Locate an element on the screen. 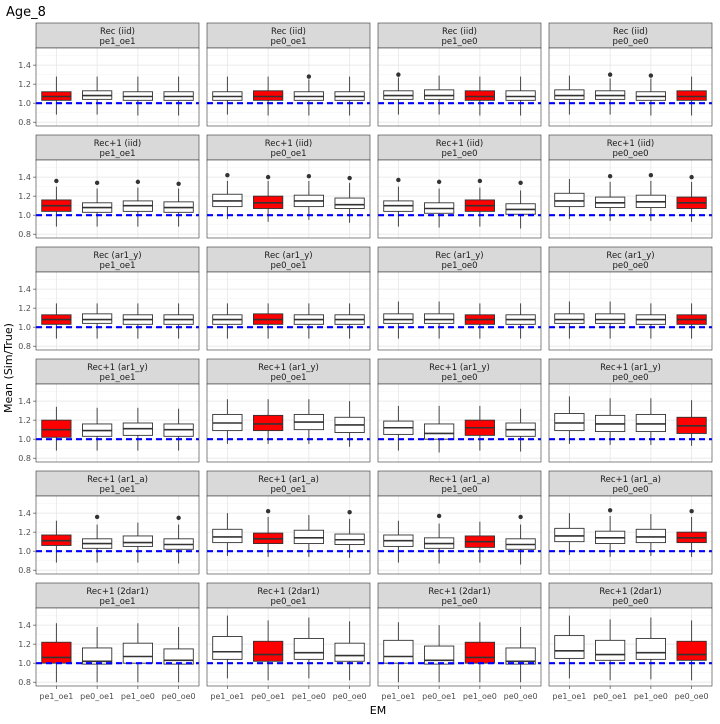 This screenshot has width=720, height=724. y-axis-label: Mean (Sim/True) is located at coordinates (8, 368).